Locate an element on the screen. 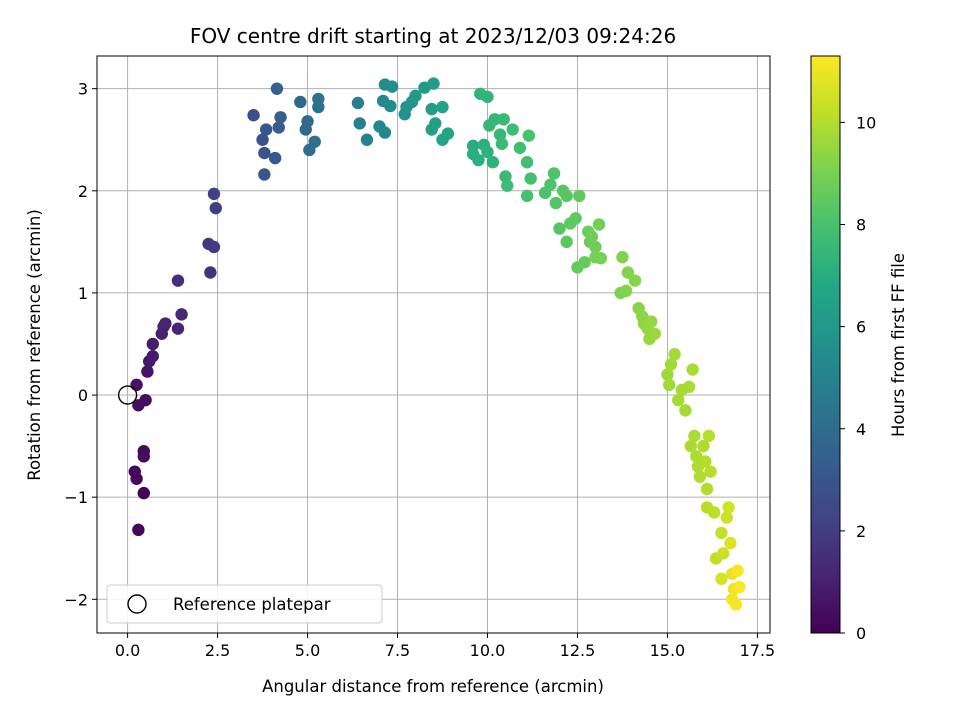 The width and height of the screenshot is (960, 720). colorbar is located at coordinates (825, 344).